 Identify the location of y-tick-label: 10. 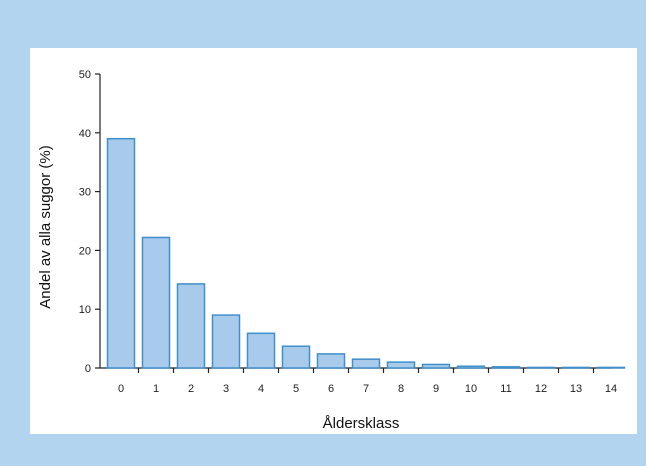
(85, 310).